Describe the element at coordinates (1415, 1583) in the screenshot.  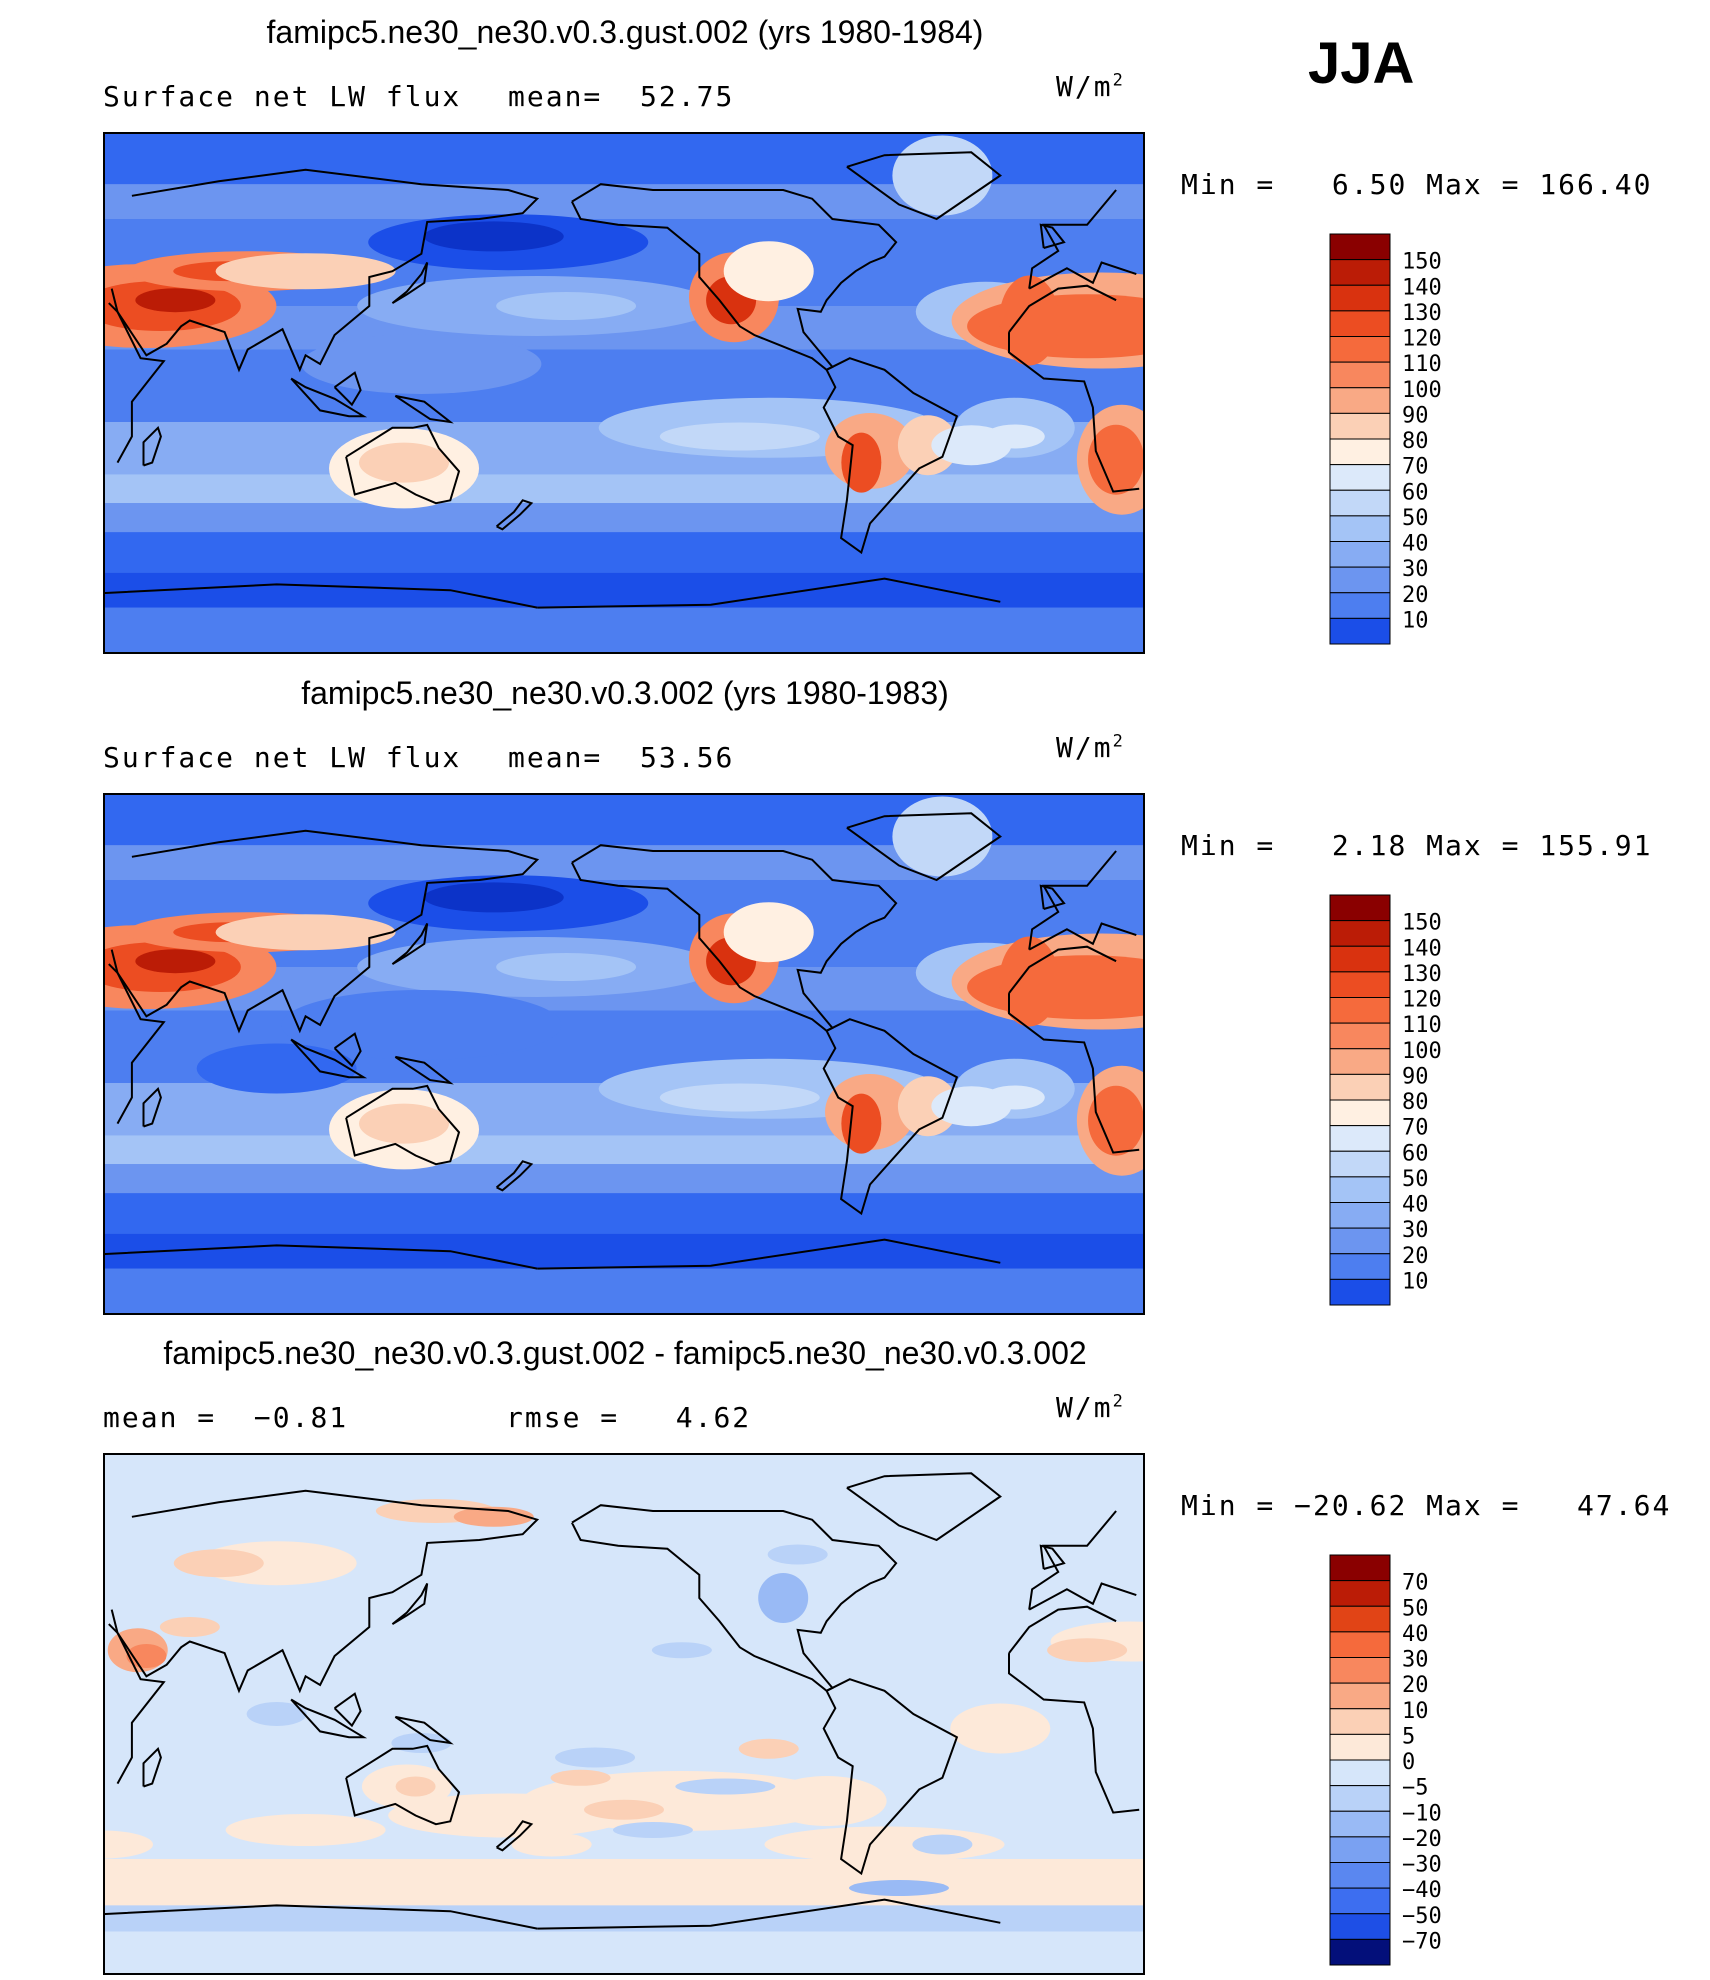
I see `colorbar-tick-label: 70` at that location.